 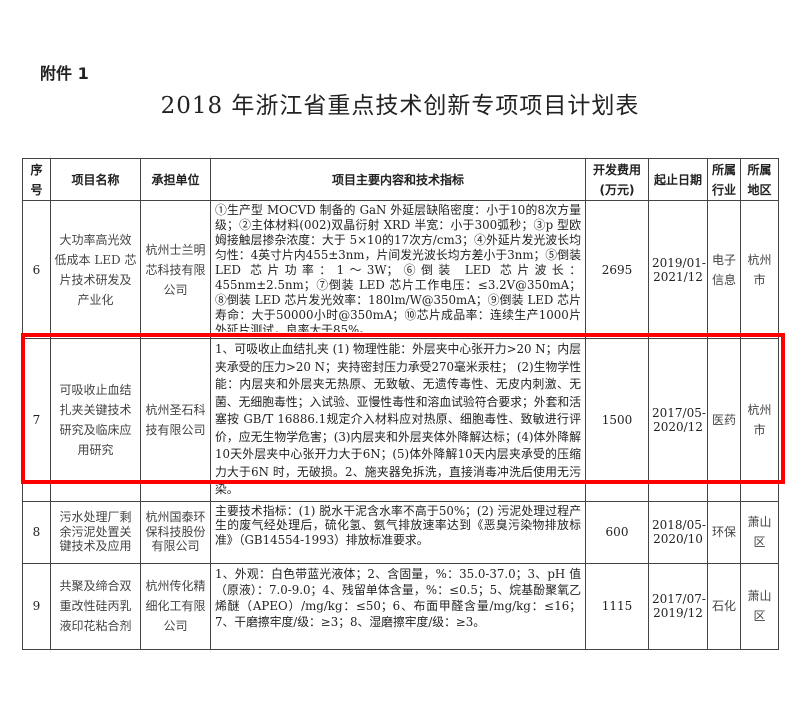 I want to click on header-region: 所属地区, so click(x=759, y=179).